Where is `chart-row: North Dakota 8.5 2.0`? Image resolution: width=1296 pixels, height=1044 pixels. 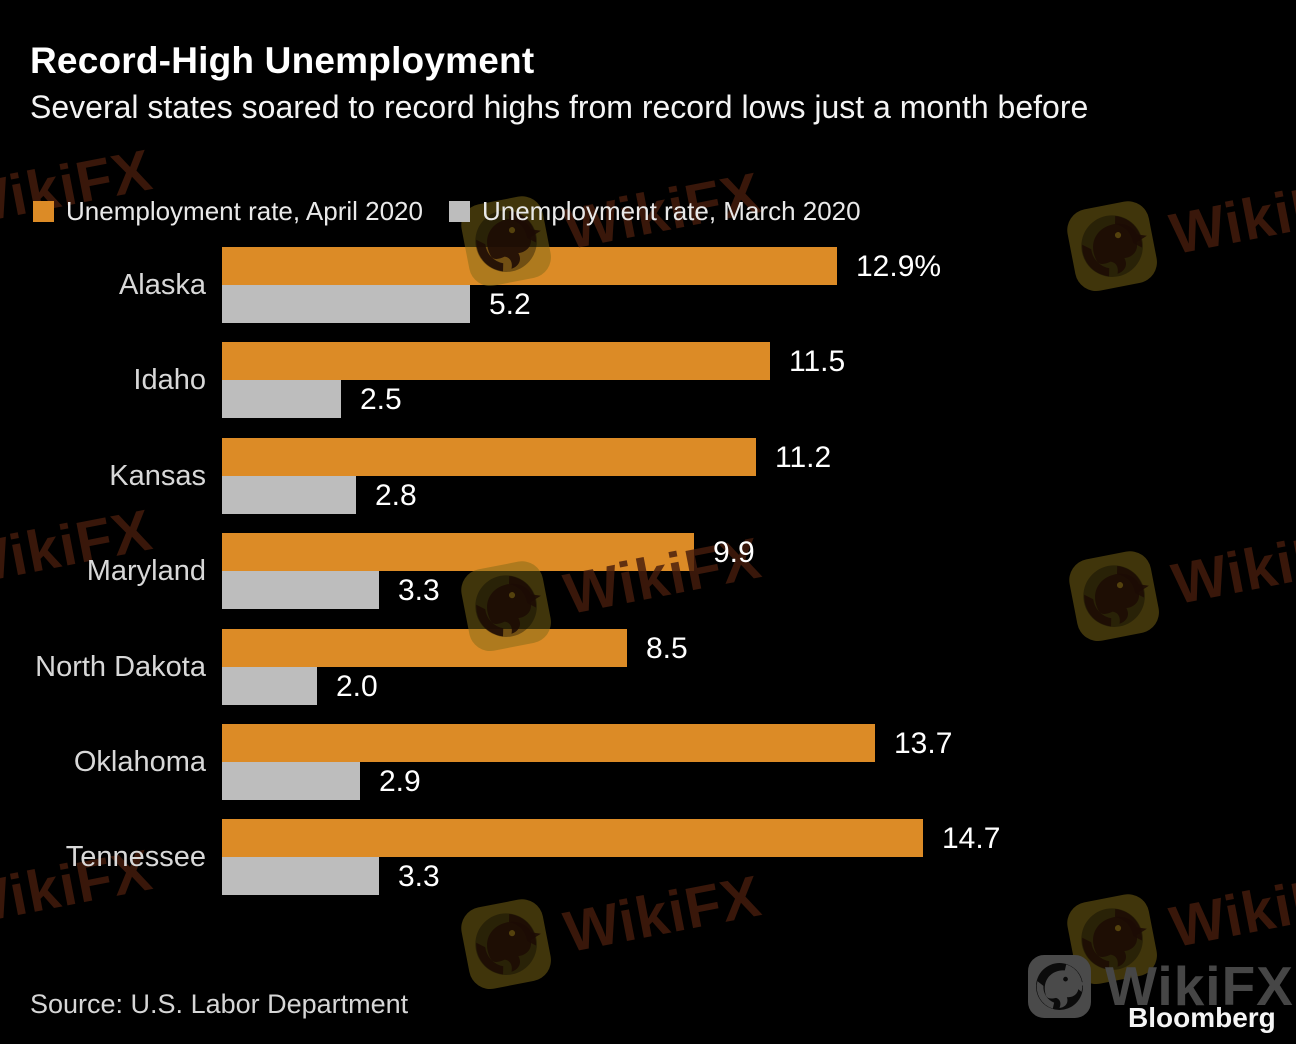 chart-row: North Dakota 8.5 2.0 is located at coordinates (648, 667).